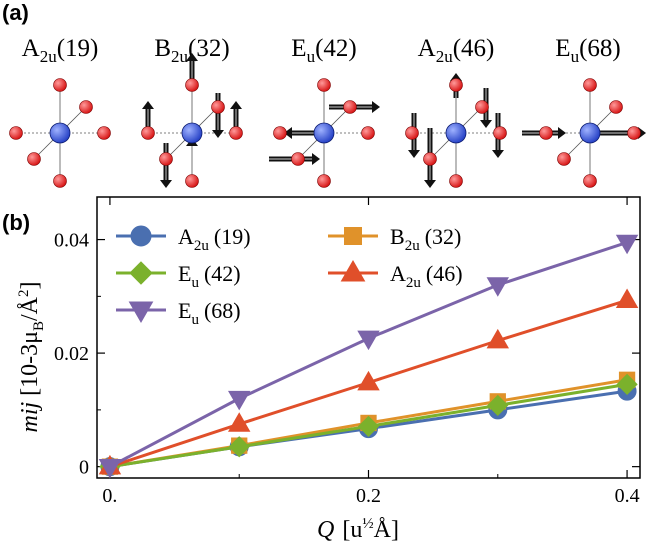  Describe the element at coordinates (443, 236) in the screenshot. I see `legend-frequency: (32)` at that location.